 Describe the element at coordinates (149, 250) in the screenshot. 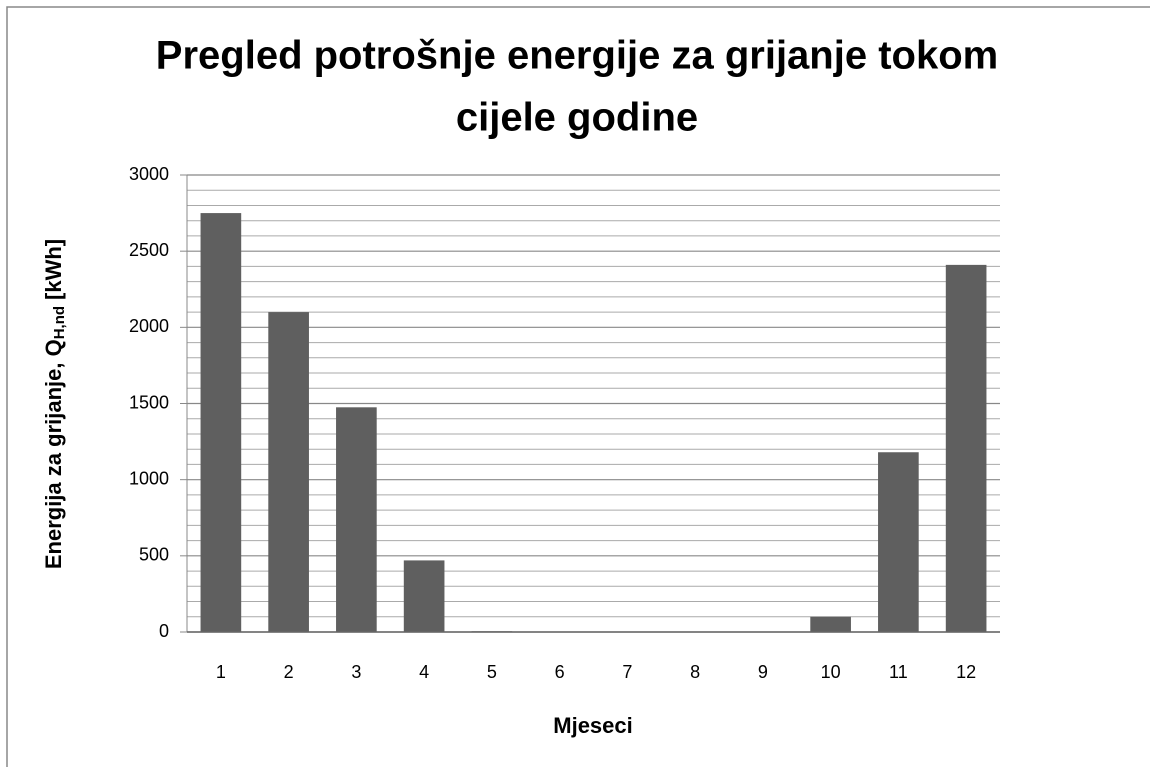

I see `y-tick-label: 2500` at that location.